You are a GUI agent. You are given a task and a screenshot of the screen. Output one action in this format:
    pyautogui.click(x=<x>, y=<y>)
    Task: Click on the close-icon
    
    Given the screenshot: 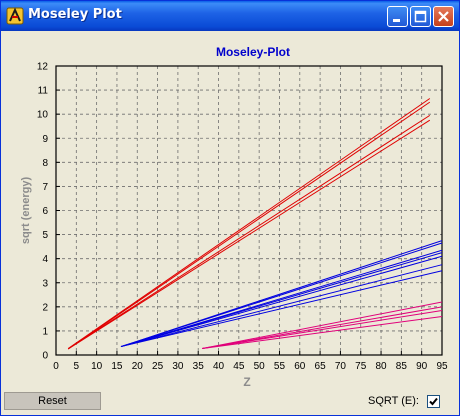 What is the action you would take?
    pyautogui.click(x=443, y=16)
    